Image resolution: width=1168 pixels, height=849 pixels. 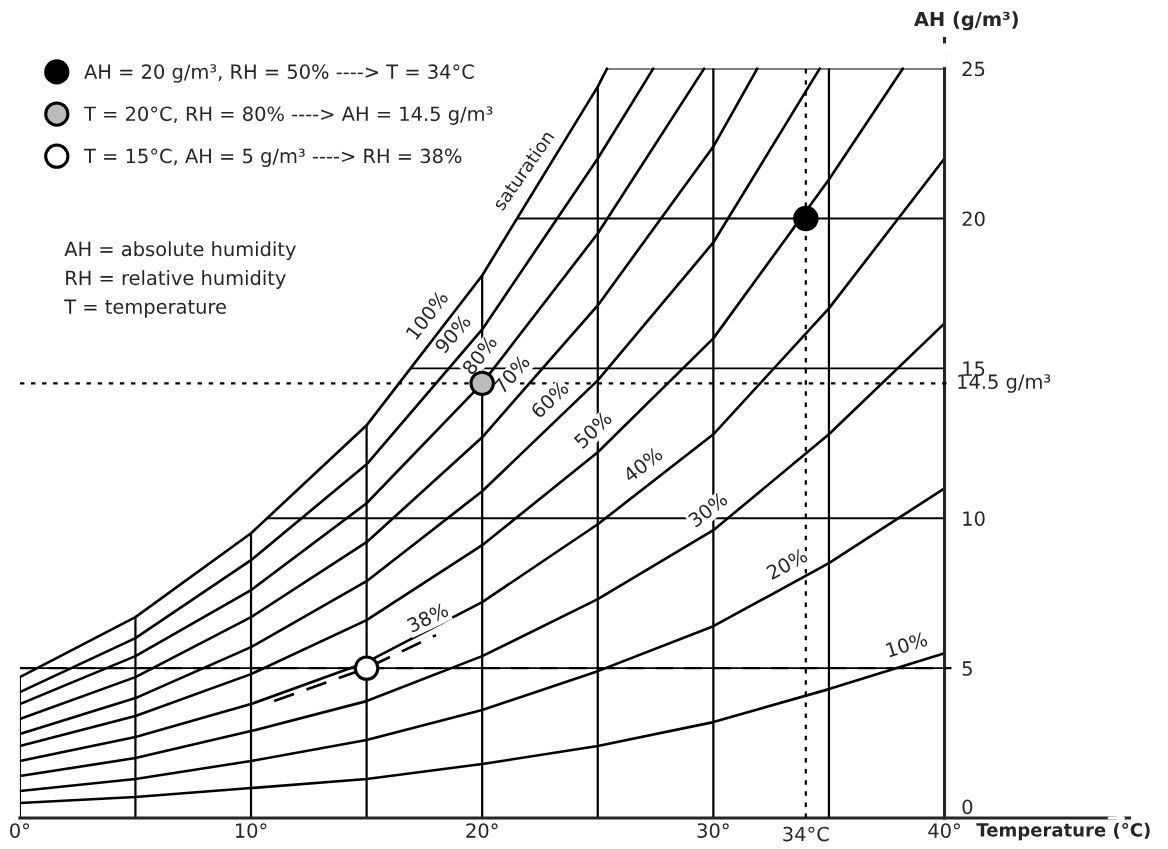 I want to click on y-tick-label: 25, so click(x=973, y=69).